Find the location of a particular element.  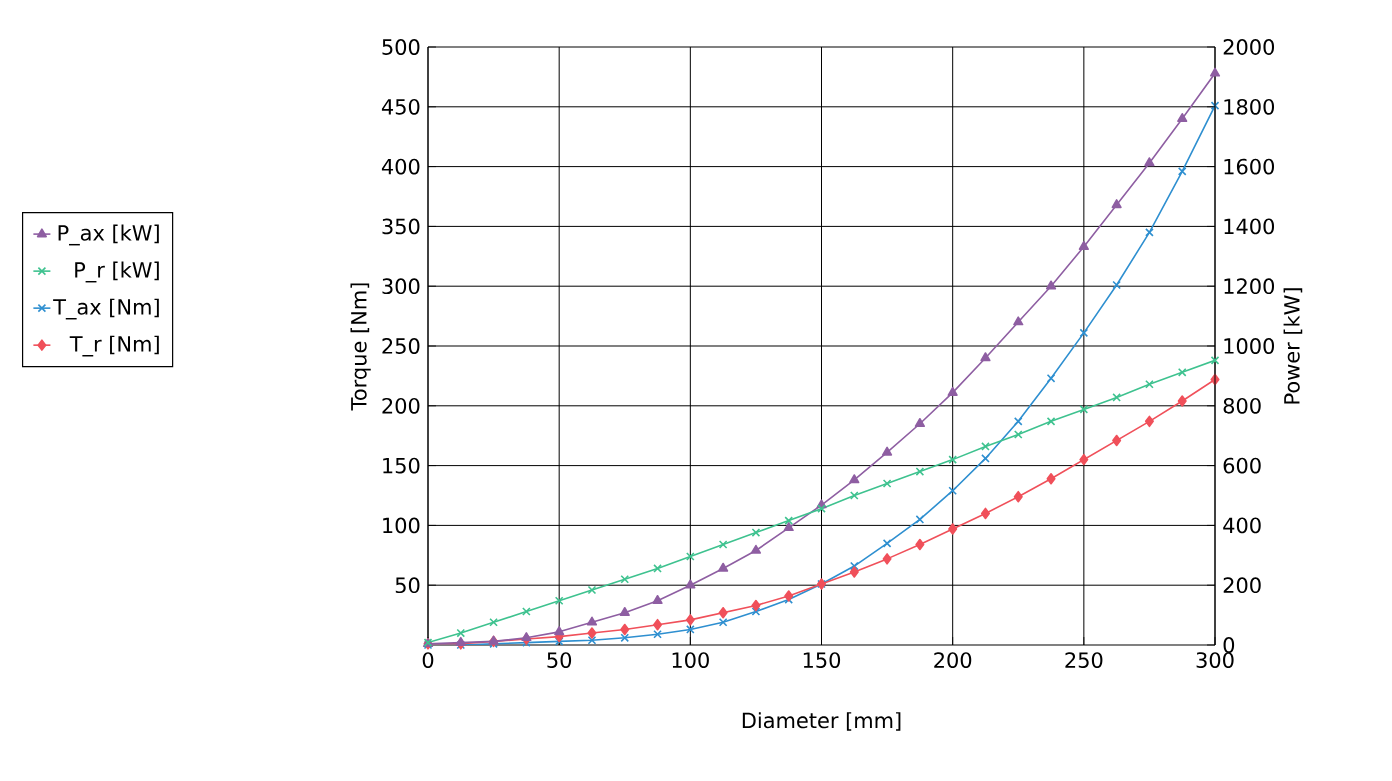

y-tick-label: 450 is located at coordinates (400, 106).